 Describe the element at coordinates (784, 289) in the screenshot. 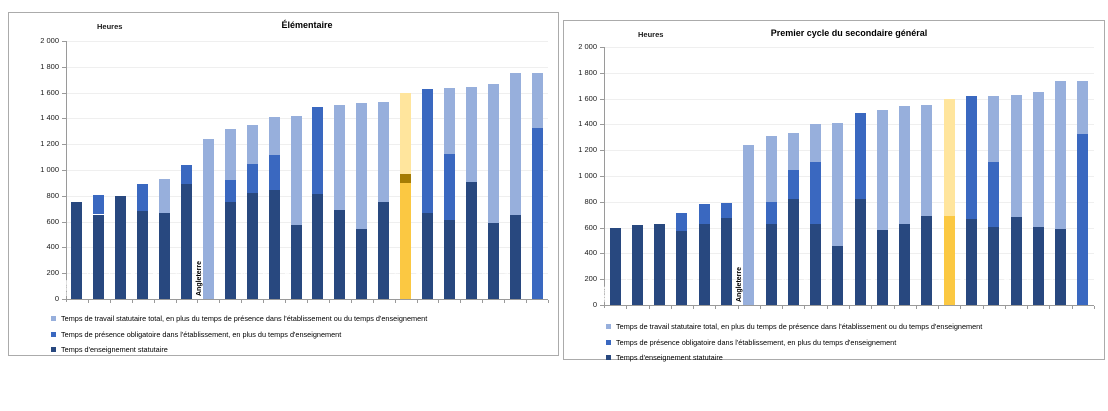

I see `bar-country-label: Écosse` at that location.